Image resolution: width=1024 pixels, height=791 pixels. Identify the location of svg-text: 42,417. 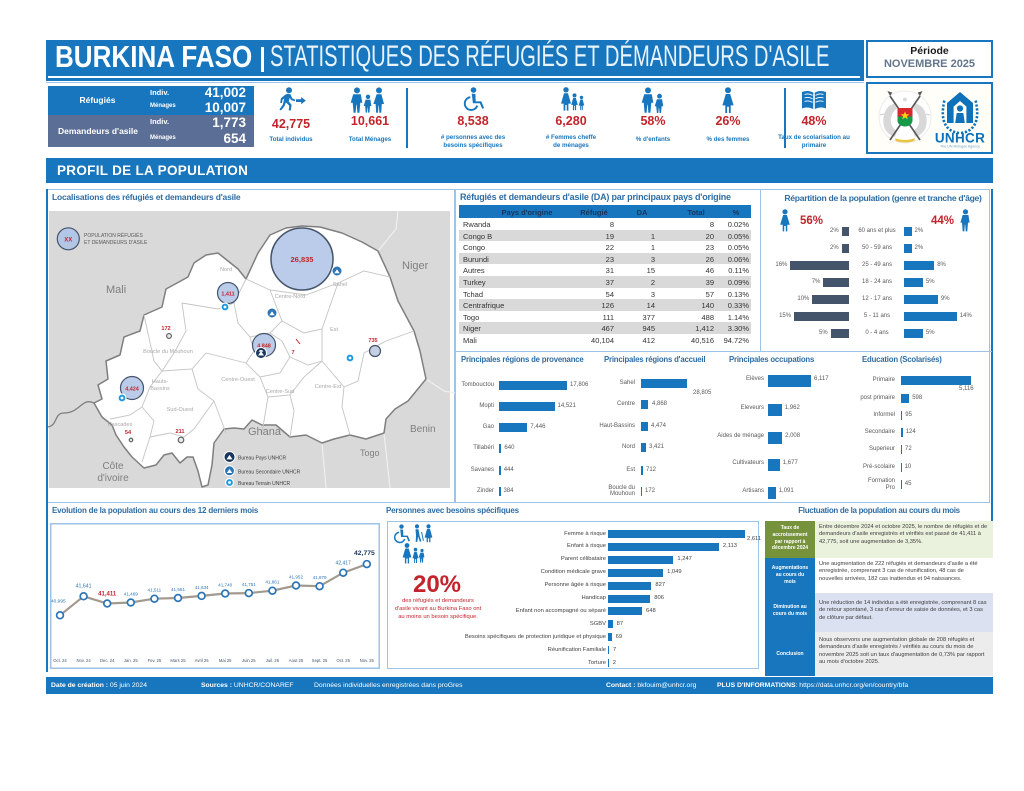
(344, 564).